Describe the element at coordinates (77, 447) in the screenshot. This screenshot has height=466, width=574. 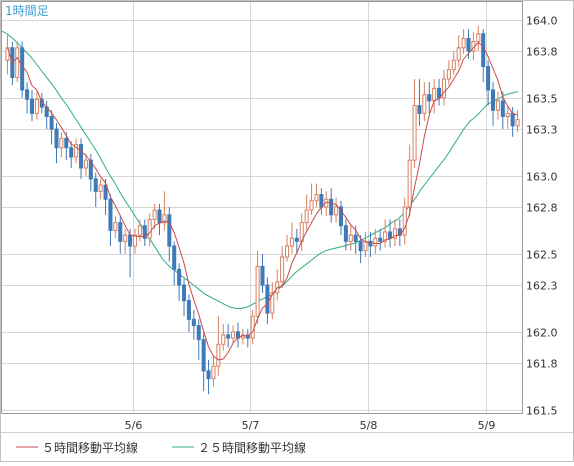
I see `legend-item: ５時間移動平均線` at that location.